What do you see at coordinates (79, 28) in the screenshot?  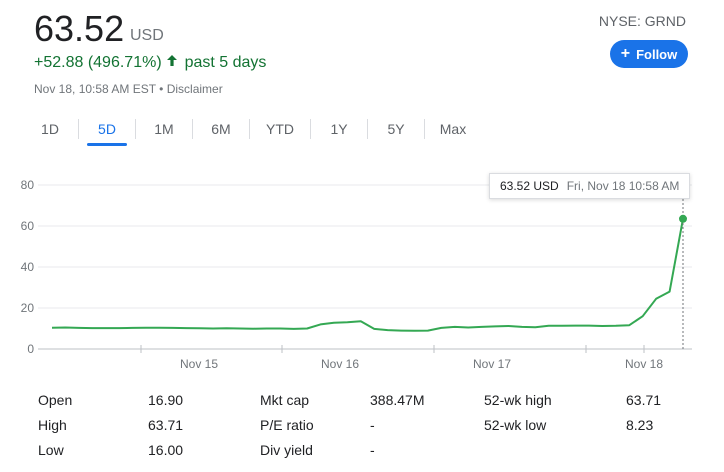 I see `stock-price: 63.52` at bounding box center [79, 28].